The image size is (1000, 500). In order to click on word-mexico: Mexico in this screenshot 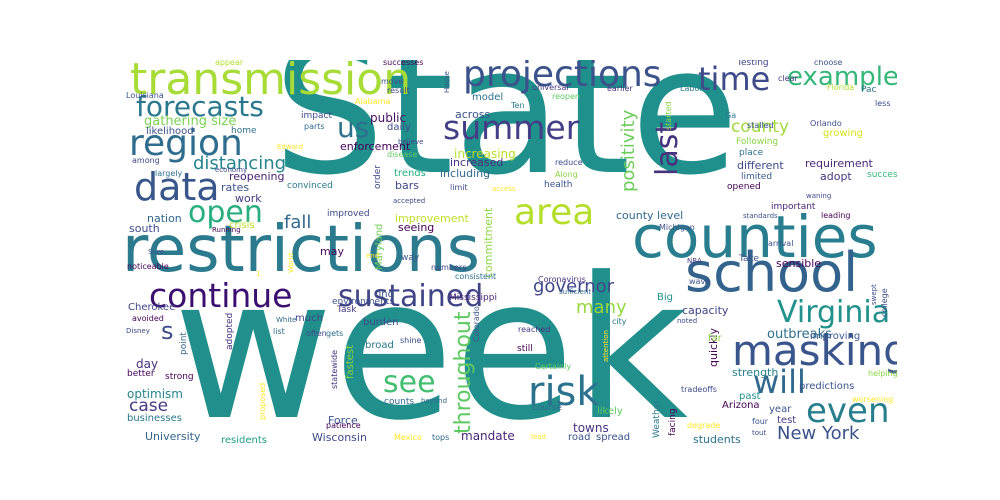, I will do `click(408, 437)`.